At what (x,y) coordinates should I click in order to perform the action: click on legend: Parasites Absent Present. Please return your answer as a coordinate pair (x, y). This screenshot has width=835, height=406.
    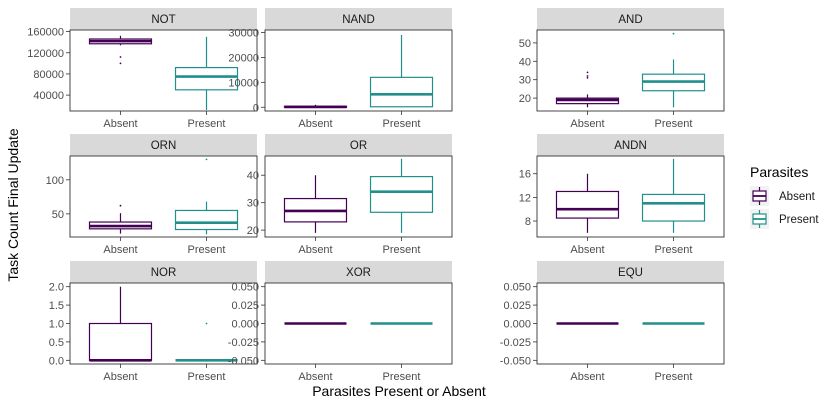
    Looking at the image, I should click on (784, 196).